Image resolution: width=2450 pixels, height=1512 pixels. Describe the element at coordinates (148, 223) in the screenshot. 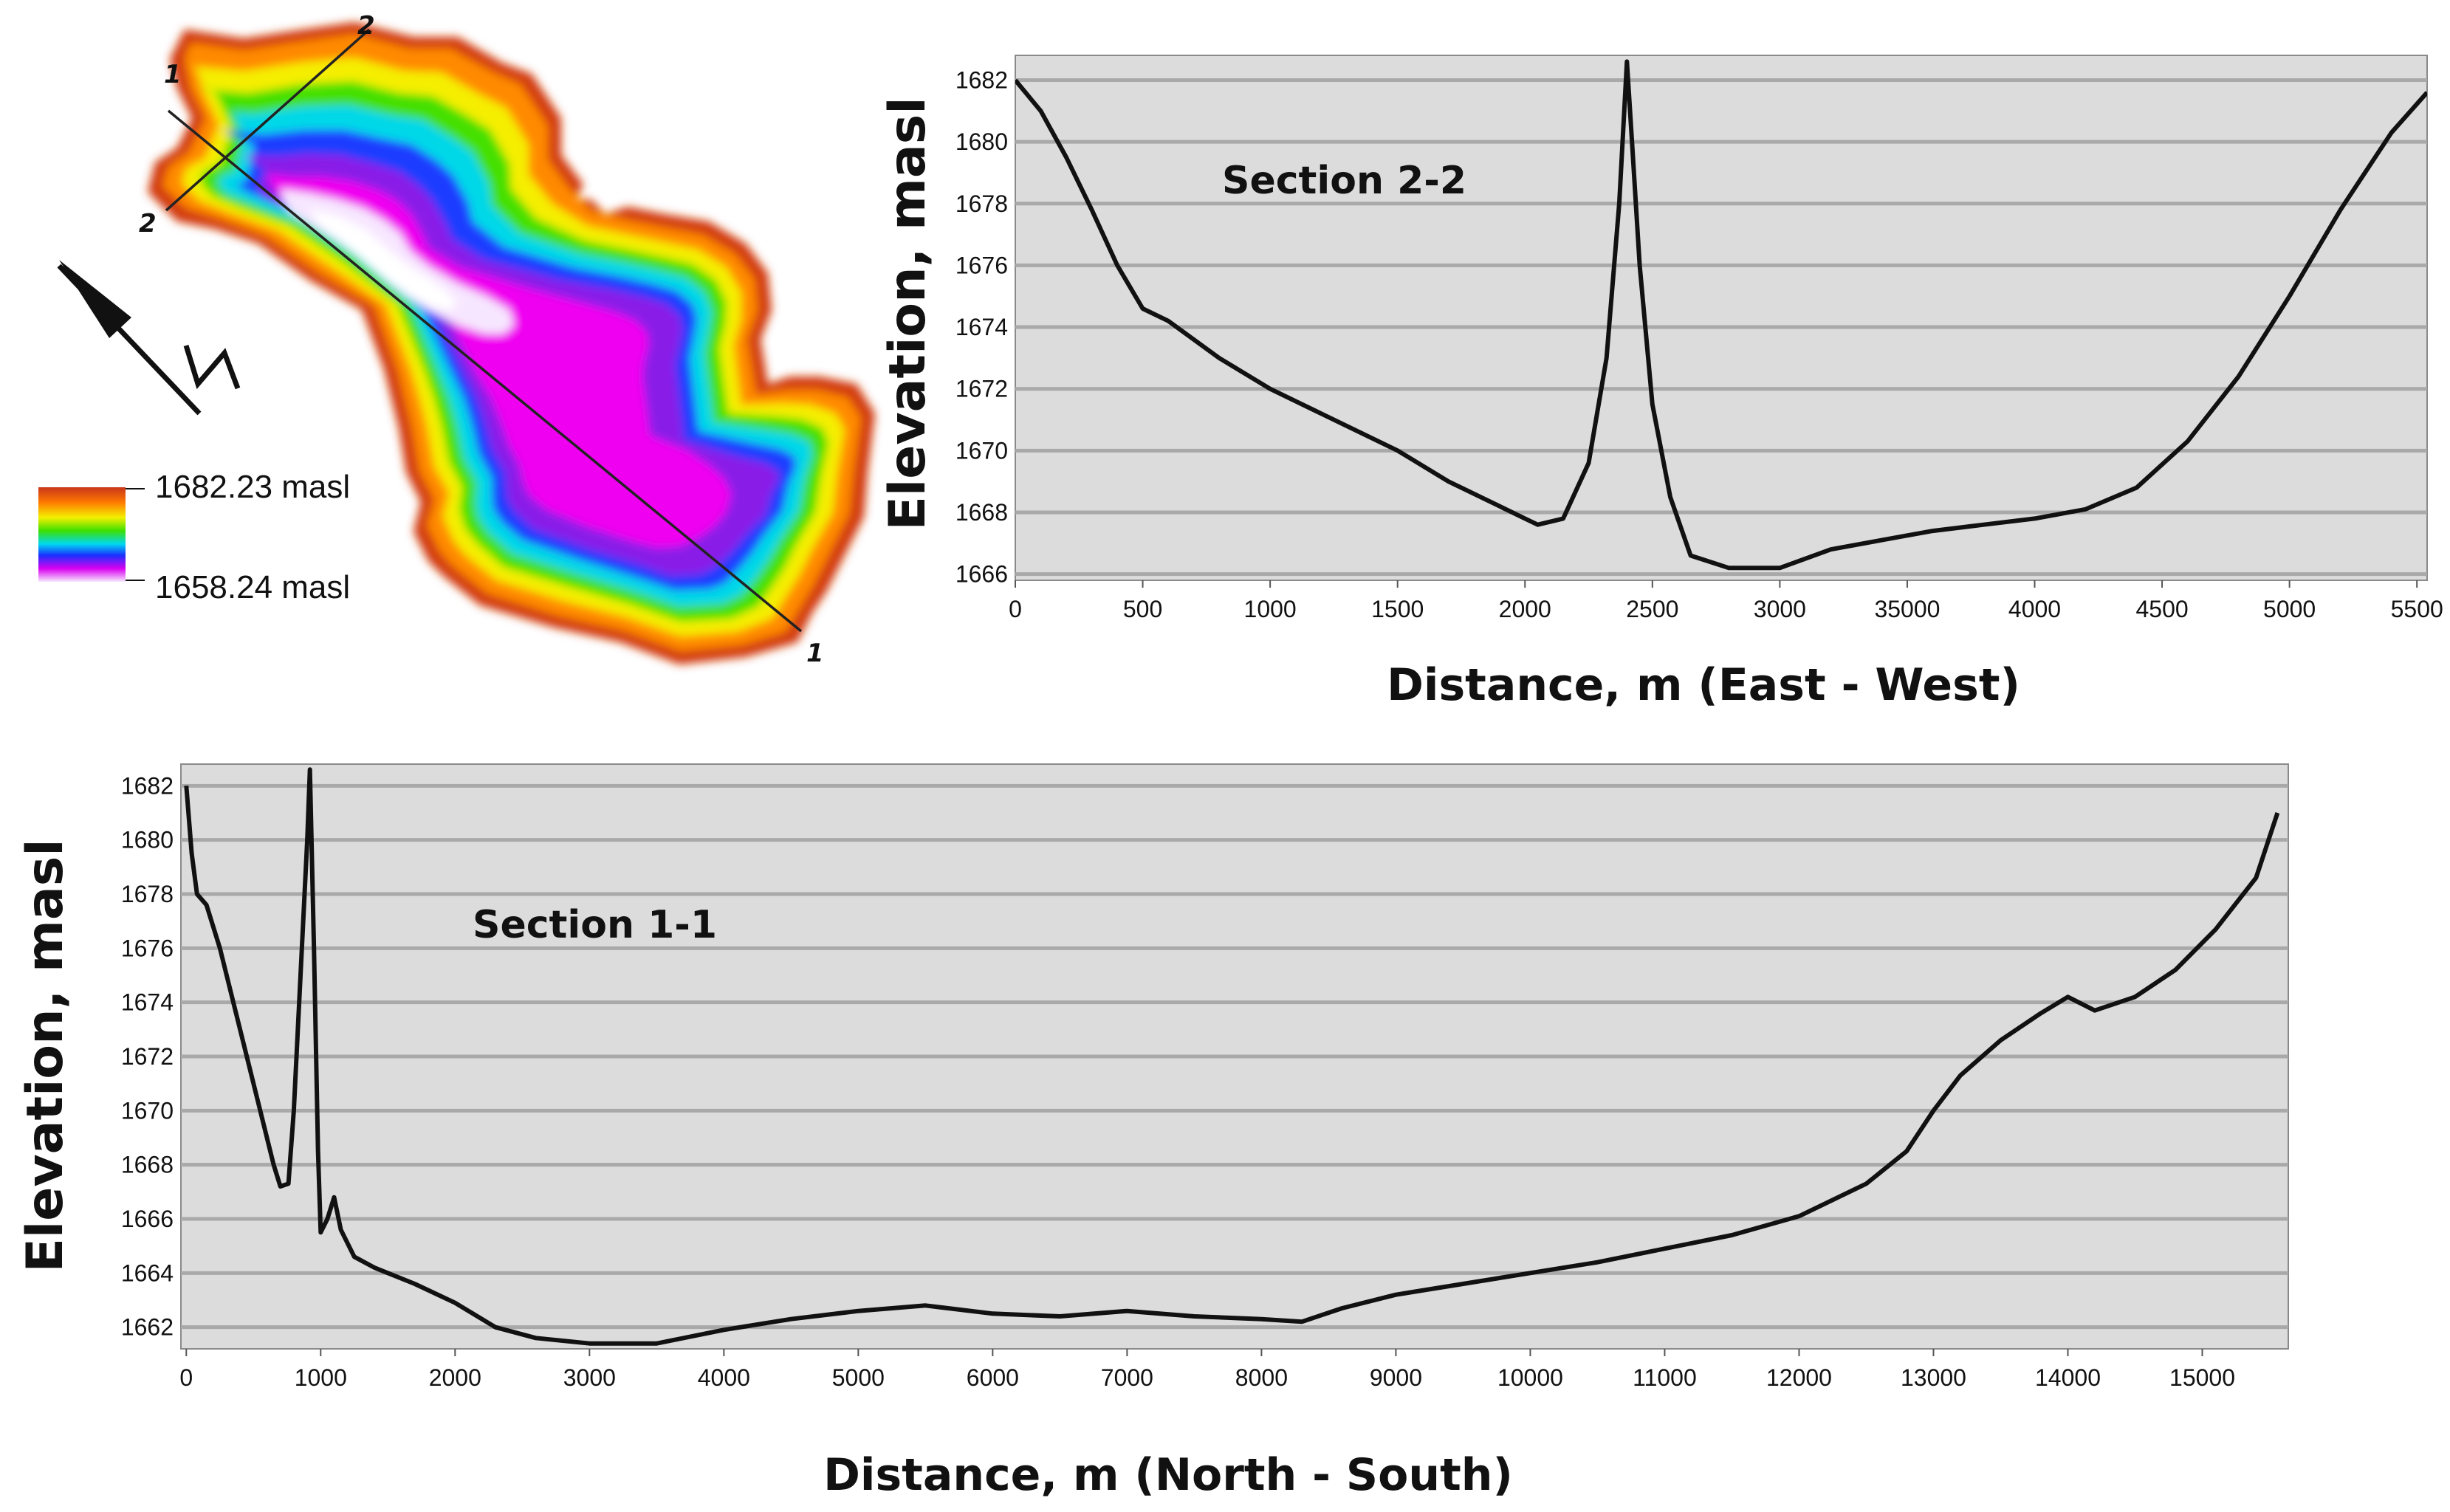

I see `section-2-start-label: 2` at that location.